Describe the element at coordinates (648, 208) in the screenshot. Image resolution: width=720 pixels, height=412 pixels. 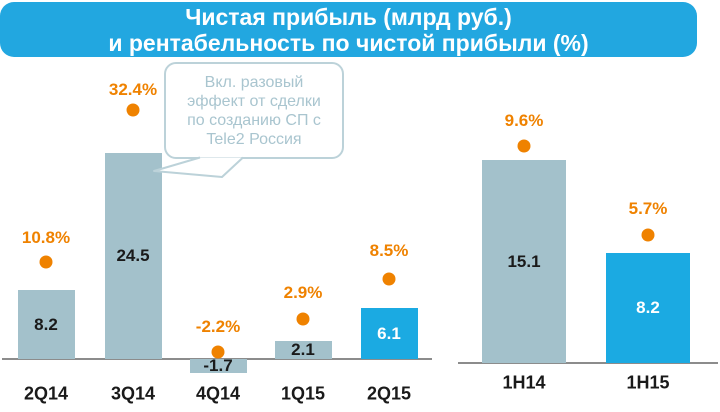
I see `percent-label-1H15: 5.7%` at that location.